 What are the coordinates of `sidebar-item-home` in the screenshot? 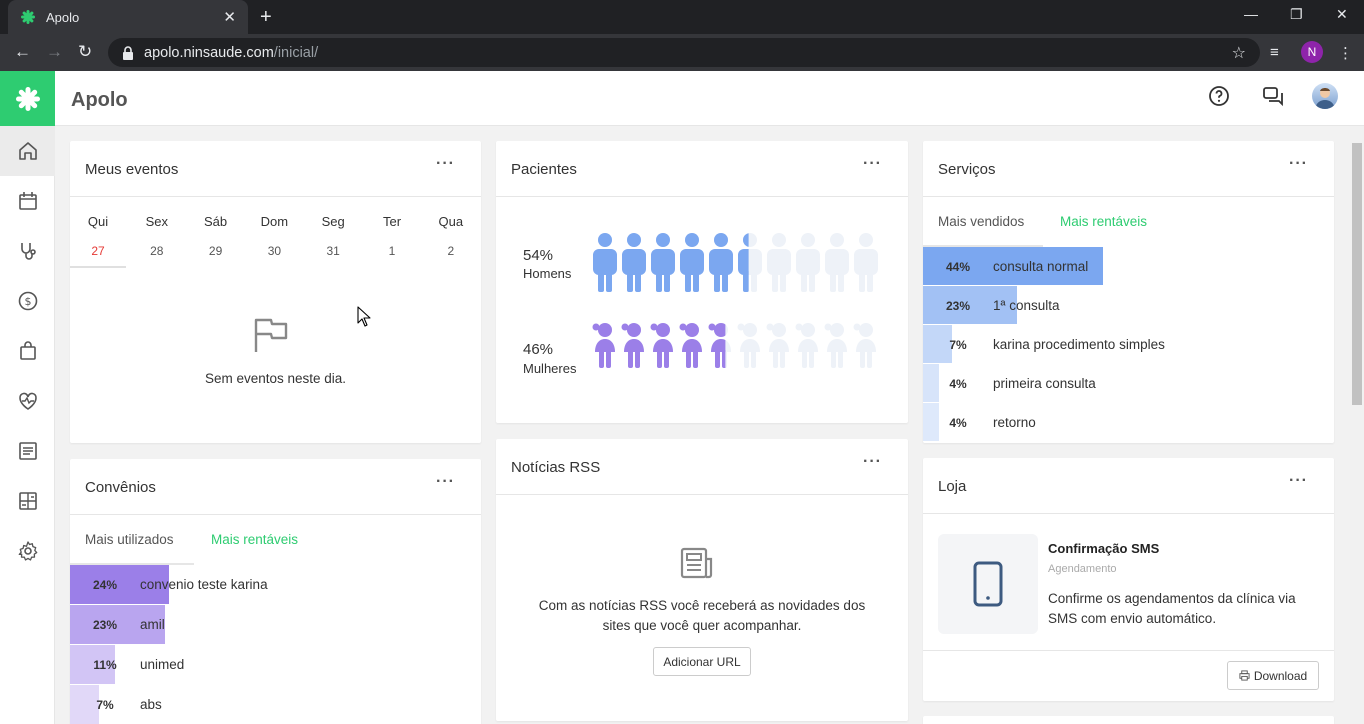 It's located at (27, 151).